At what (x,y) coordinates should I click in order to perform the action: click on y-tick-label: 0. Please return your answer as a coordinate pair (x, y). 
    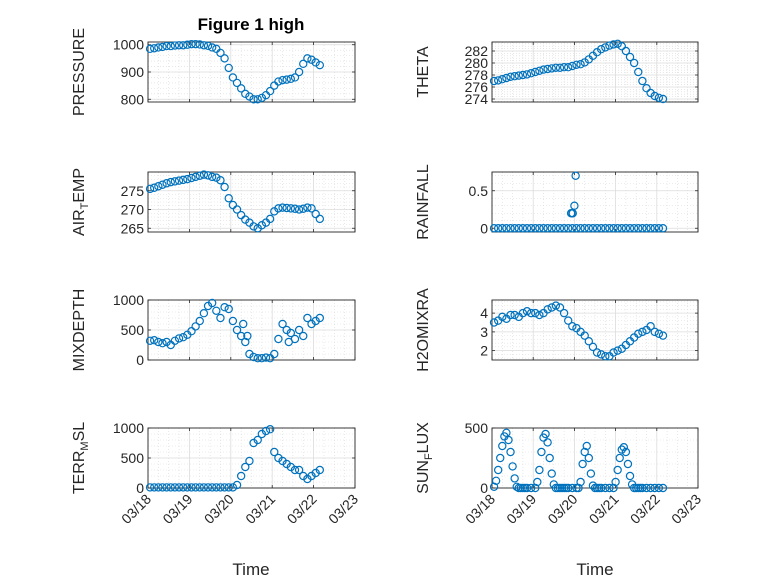
    Looking at the image, I should click on (140, 488).